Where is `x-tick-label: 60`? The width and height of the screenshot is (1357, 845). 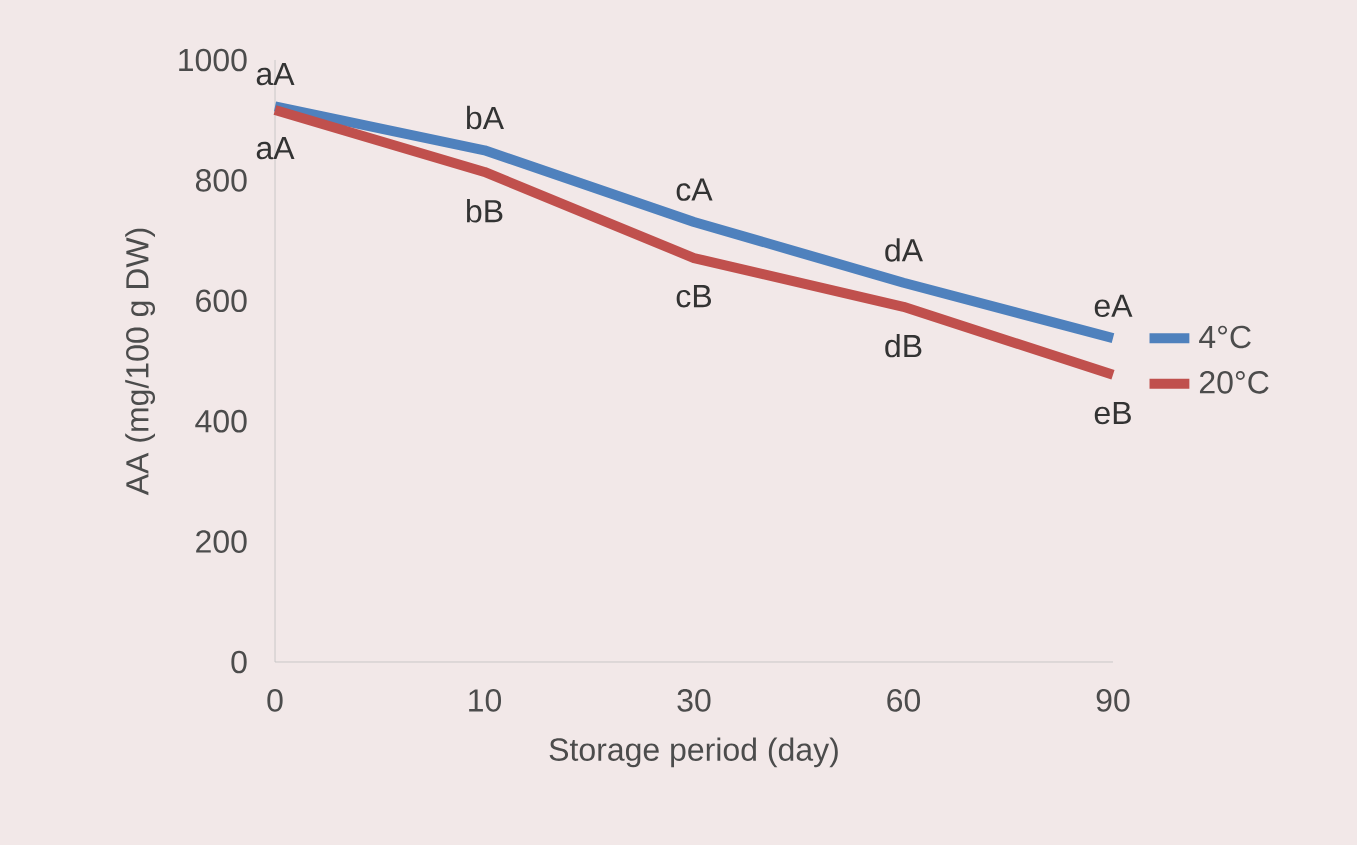 x-tick-label: 60 is located at coordinates (904, 700).